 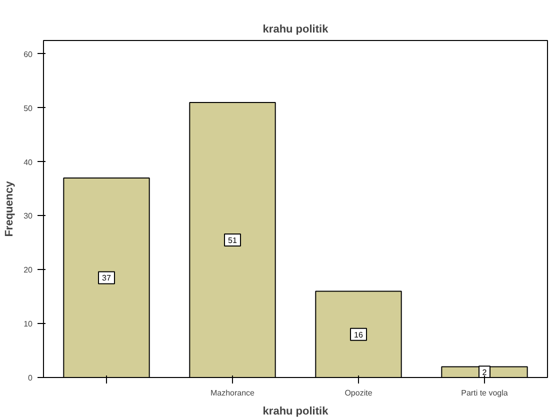 What do you see at coordinates (31, 378) in the screenshot?
I see `y-tick-label: 0` at bounding box center [31, 378].